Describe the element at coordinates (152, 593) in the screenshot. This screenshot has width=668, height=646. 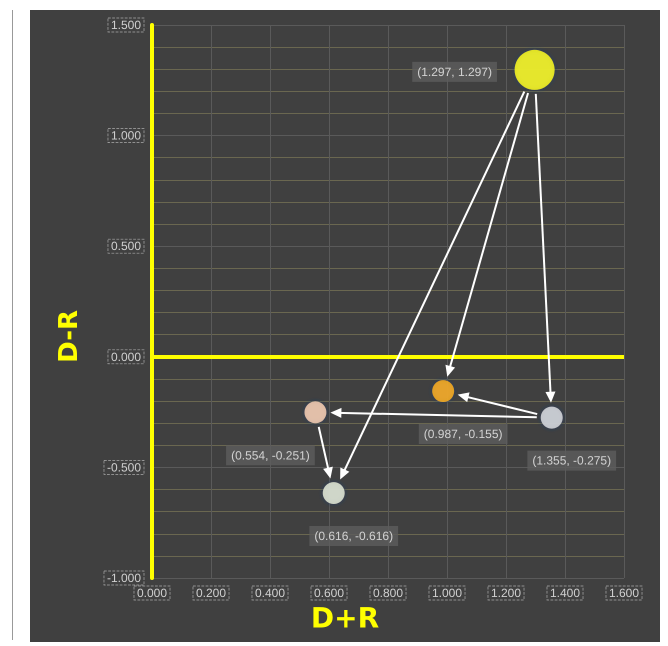
I see `x-tick-label: 0.000` at that location.